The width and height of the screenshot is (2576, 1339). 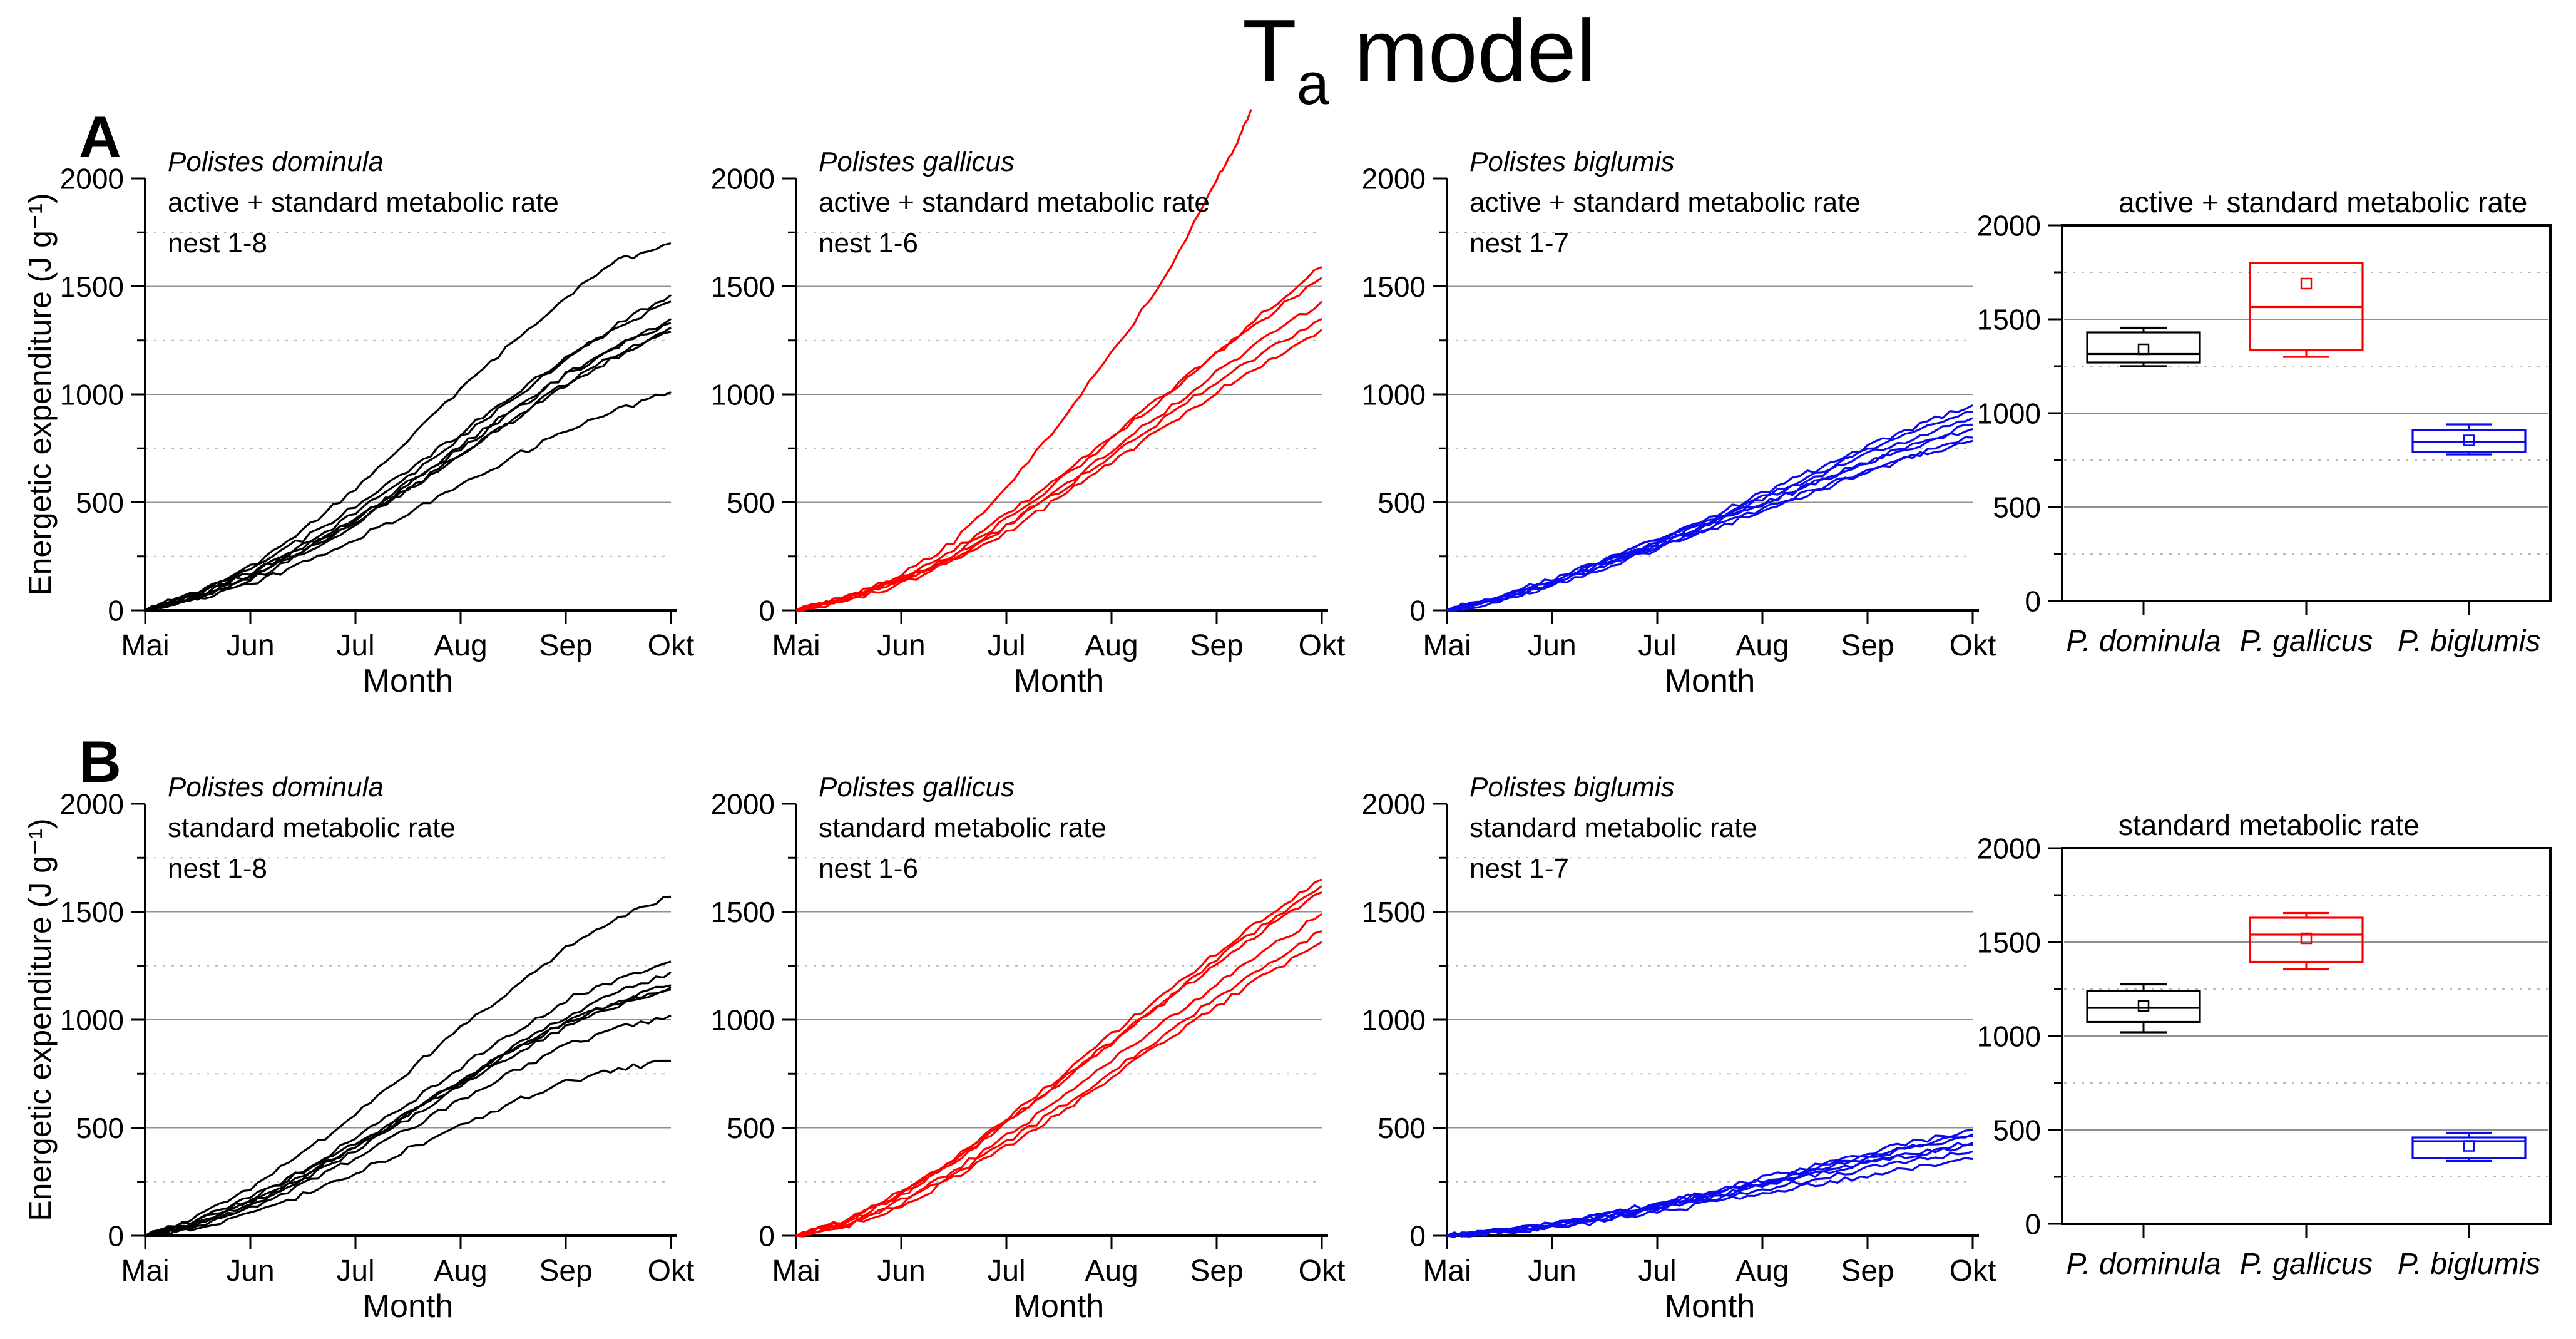 I want to click on chart-A-dominula: 0 500 1000 1500 2000 Mai Jun Jul Aug Sep Okt, so click(x=378, y=413).